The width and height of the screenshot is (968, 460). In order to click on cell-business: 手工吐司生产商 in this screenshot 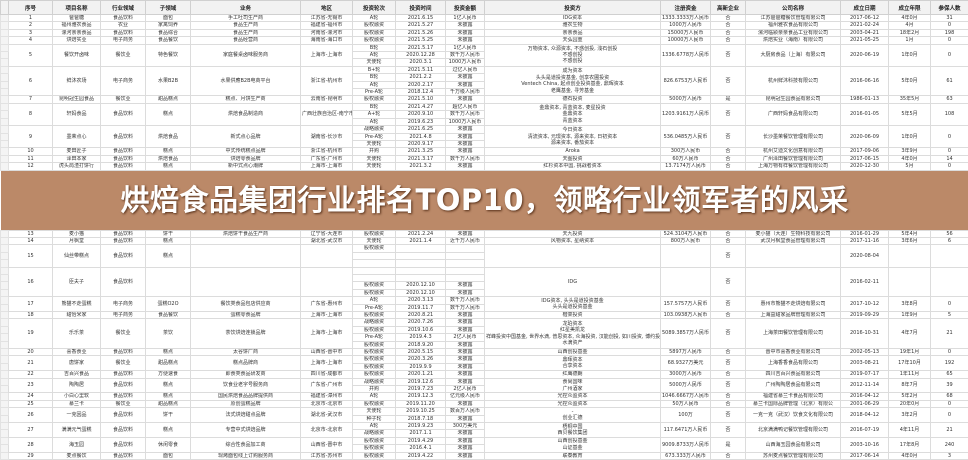, I will do `click(246, 18)`.